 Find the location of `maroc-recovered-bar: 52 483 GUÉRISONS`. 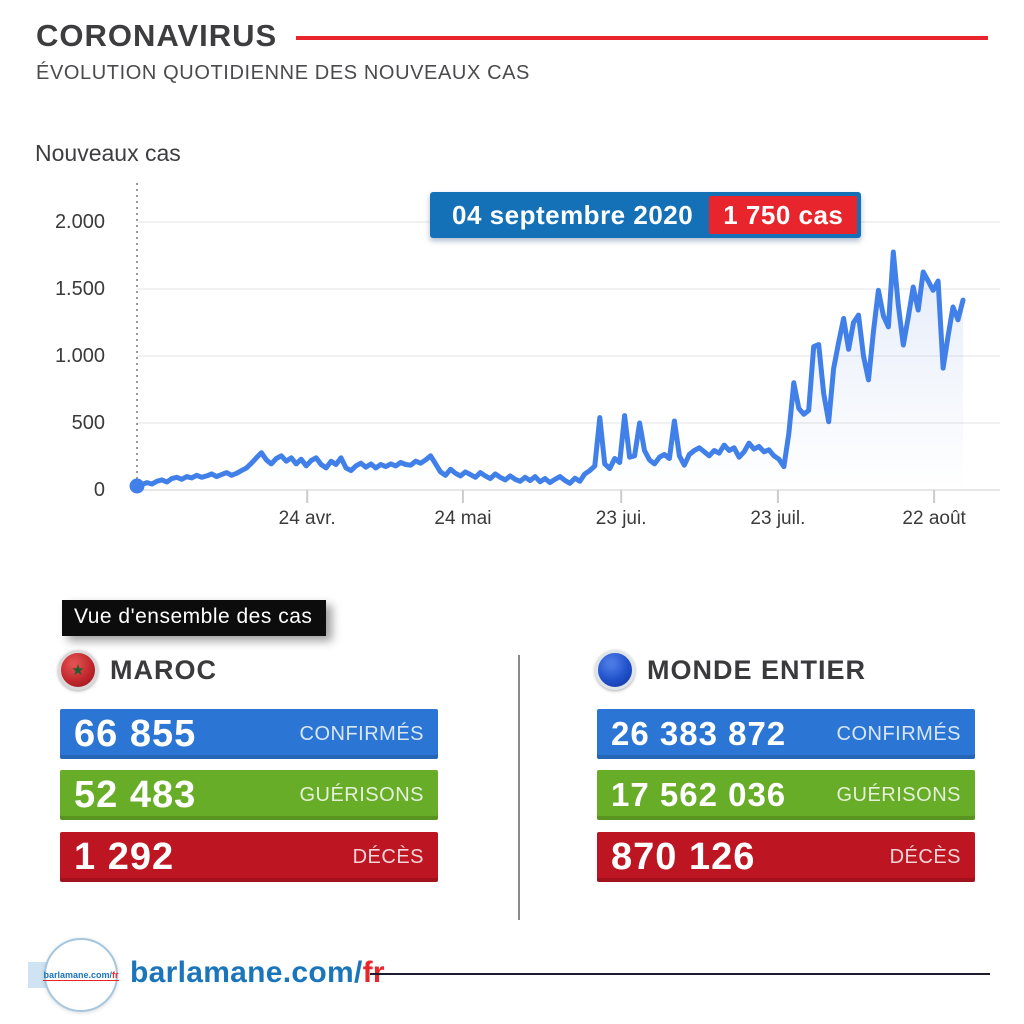

maroc-recovered-bar: 52 483 GUÉRISONS is located at coordinates (249, 795).